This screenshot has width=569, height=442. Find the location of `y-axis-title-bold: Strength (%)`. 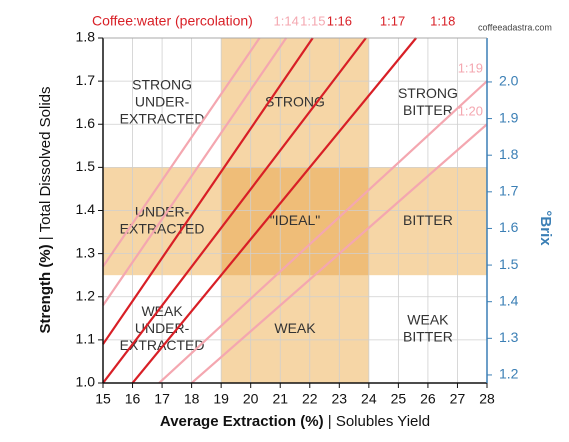

y-axis-title-bold: Strength (%) is located at coordinates (45, 288).